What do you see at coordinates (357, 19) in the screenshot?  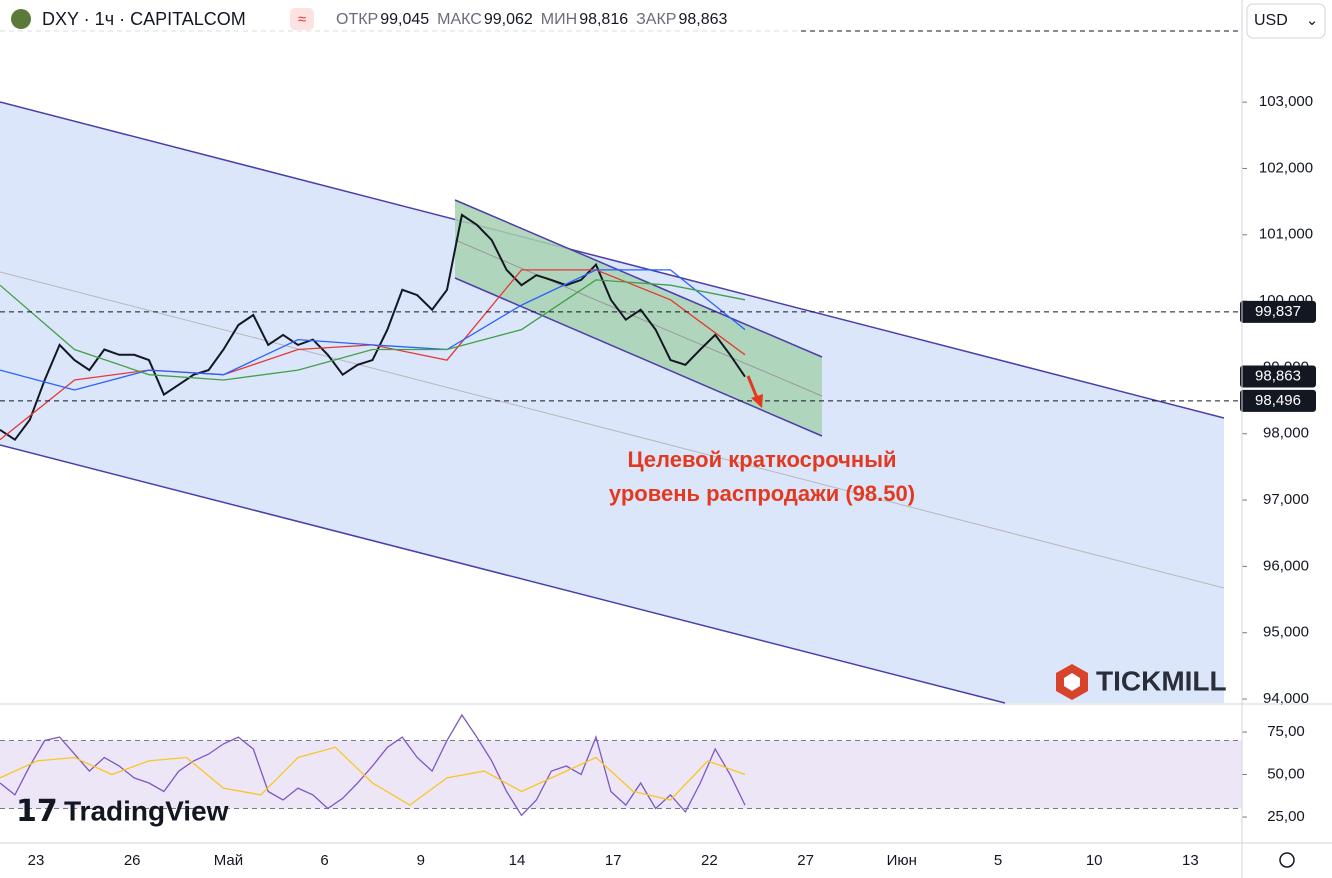 I see `ohlc-label: ОТКР` at bounding box center [357, 19].